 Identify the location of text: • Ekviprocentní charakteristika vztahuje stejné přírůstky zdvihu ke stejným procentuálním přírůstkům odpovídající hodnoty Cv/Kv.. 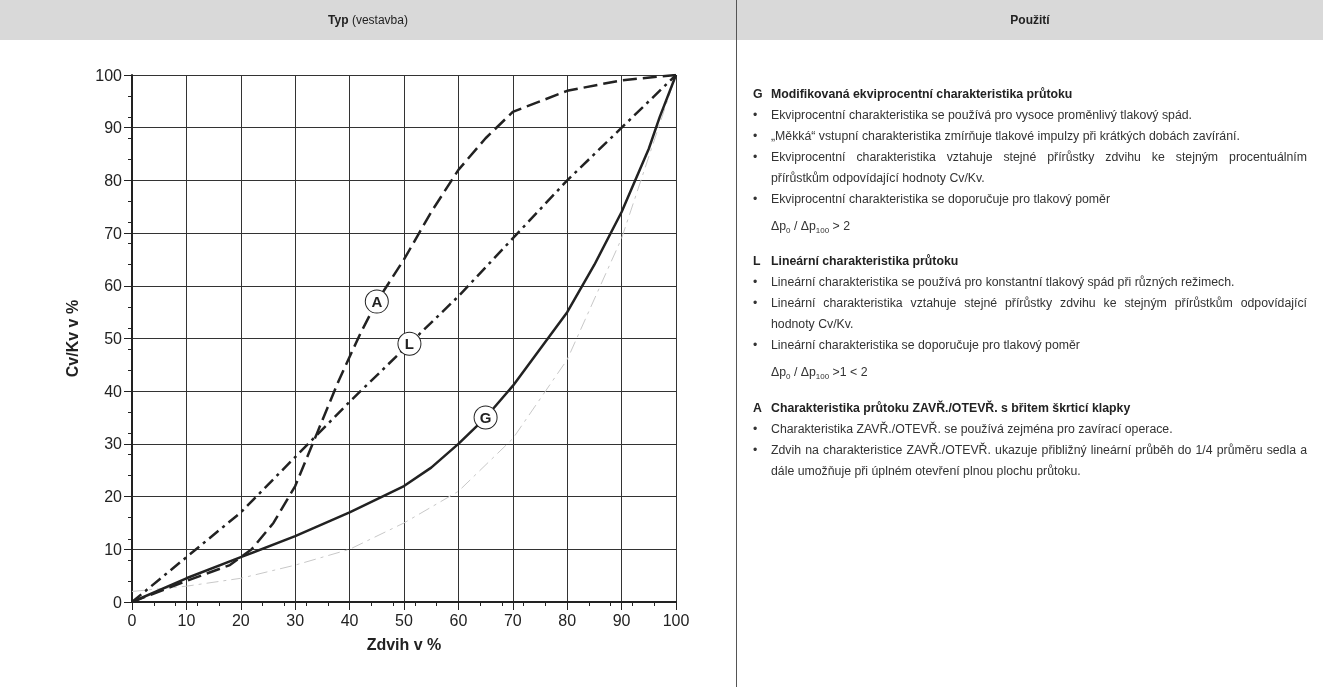
(1030, 168).